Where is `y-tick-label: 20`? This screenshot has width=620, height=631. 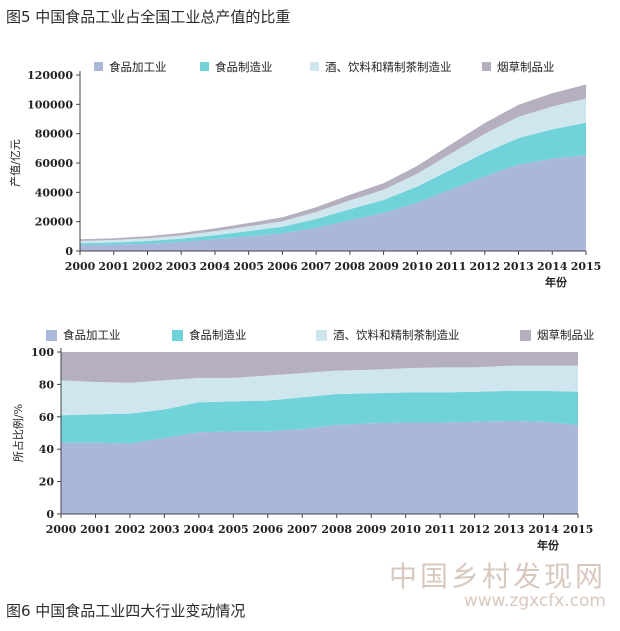 y-tick-label: 20 is located at coordinates (47, 482).